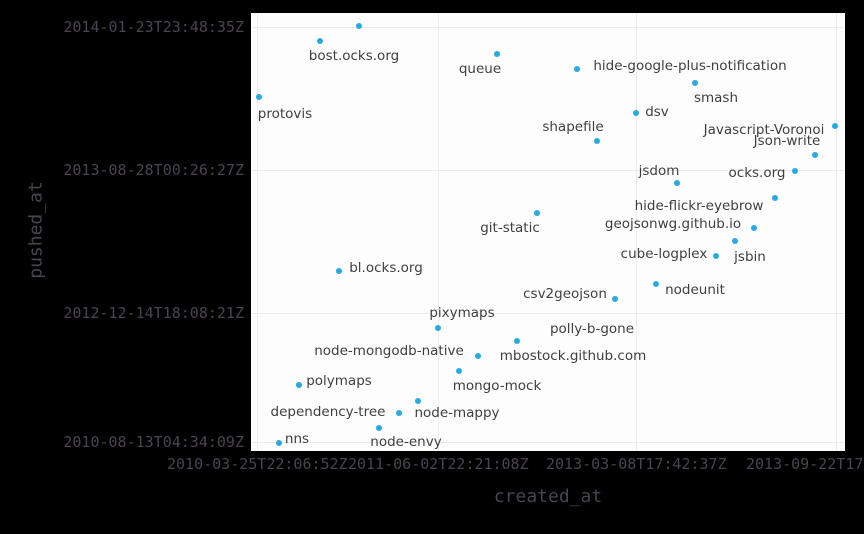 Image resolution: width=864 pixels, height=534 pixels. What do you see at coordinates (673, 224) in the screenshot?
I see `point-label: geojsonwg.github.io` at bounding box center [673, 224].